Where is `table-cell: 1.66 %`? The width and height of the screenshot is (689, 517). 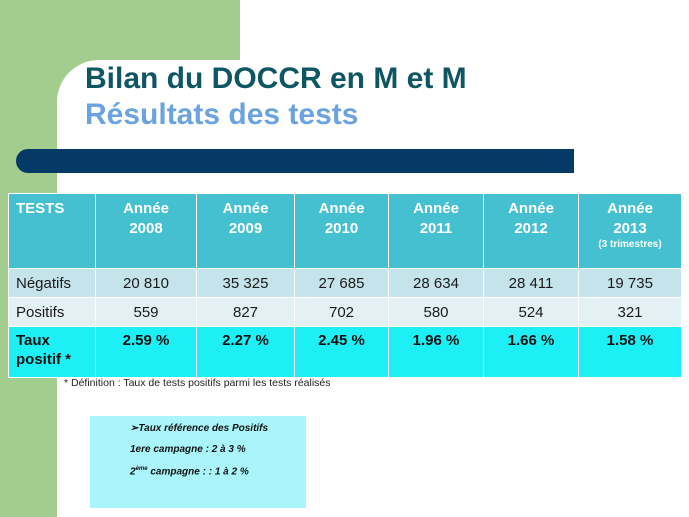
table-cell: 1.66 % is located at coordinates (531, 352).